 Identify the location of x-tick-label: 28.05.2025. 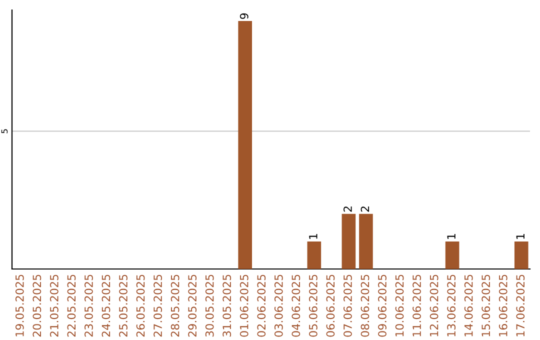
(175, 305).